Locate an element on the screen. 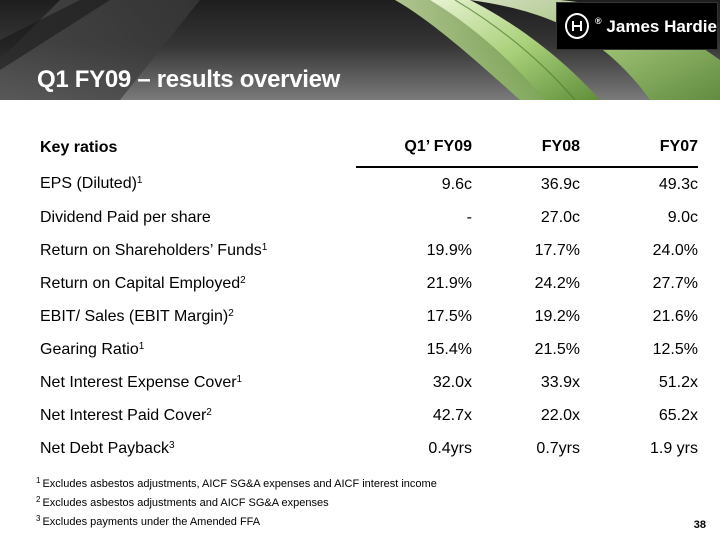 The width and height of the screenshot is (720, 540). table-cell: 12.5% is located at coordinates (675, 349).